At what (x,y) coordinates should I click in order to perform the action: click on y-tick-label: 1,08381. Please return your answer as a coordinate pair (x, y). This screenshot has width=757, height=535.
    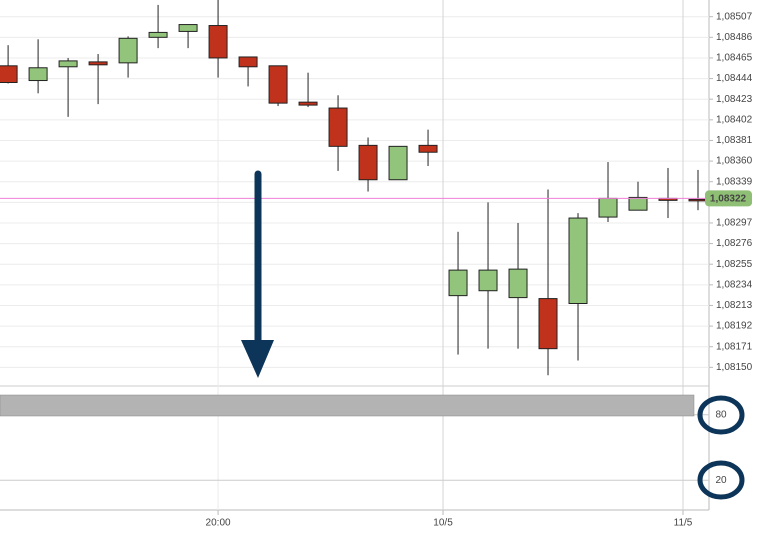
    Looking at the image, I should click on (734, 140).